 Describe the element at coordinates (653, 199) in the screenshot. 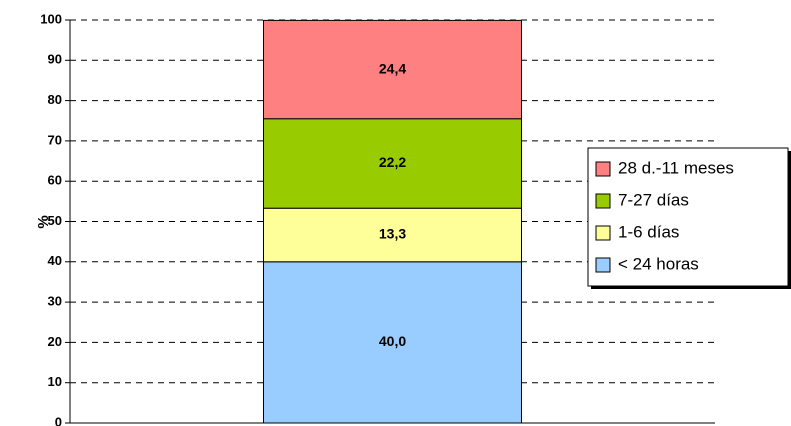

I see `legend-label: 7-27 días` at that location.